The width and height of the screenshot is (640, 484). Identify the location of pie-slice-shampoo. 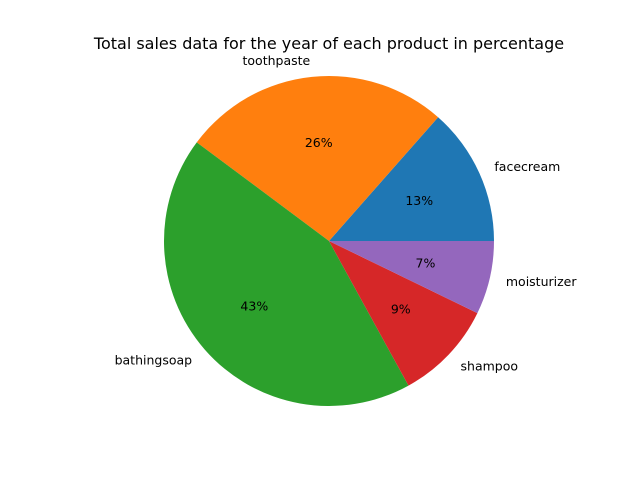
(403, 313).